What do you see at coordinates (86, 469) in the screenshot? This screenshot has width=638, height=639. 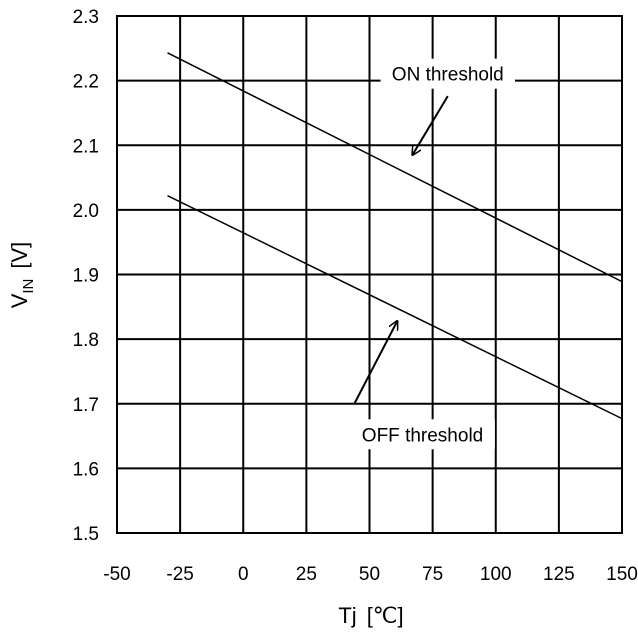 I see `y-tick-label: 1.6` at bounding box center [86, 469].